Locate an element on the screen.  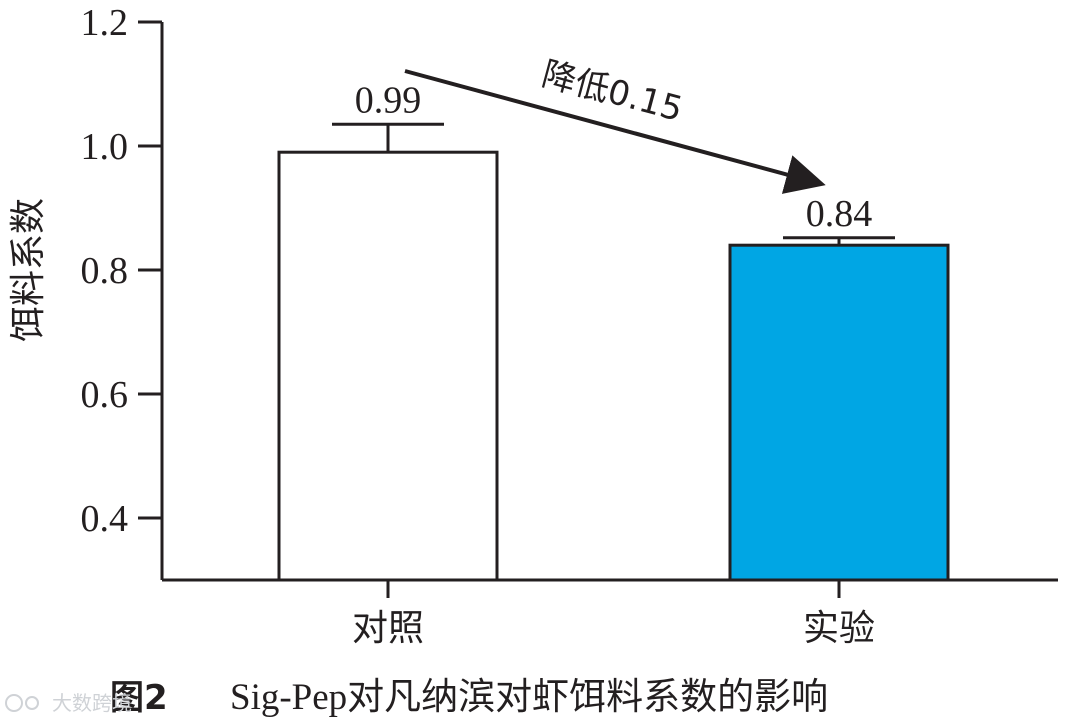
watermark: 大数跨境 is located at coordinates (68, 703).